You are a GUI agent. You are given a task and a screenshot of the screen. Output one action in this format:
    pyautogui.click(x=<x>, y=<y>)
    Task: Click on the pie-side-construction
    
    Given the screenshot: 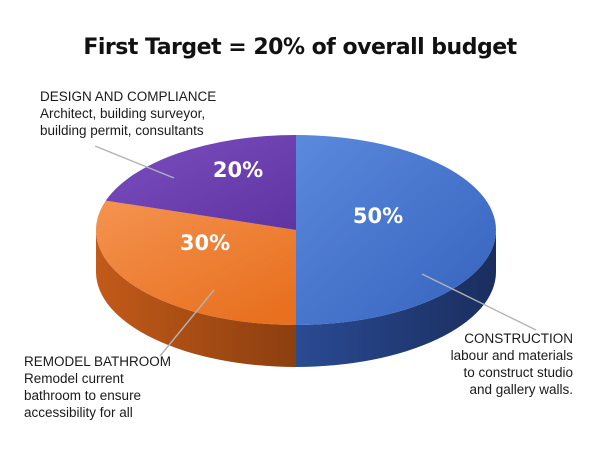 What is the action you would take?
    pyautogui.click(x=396, y=298)
    